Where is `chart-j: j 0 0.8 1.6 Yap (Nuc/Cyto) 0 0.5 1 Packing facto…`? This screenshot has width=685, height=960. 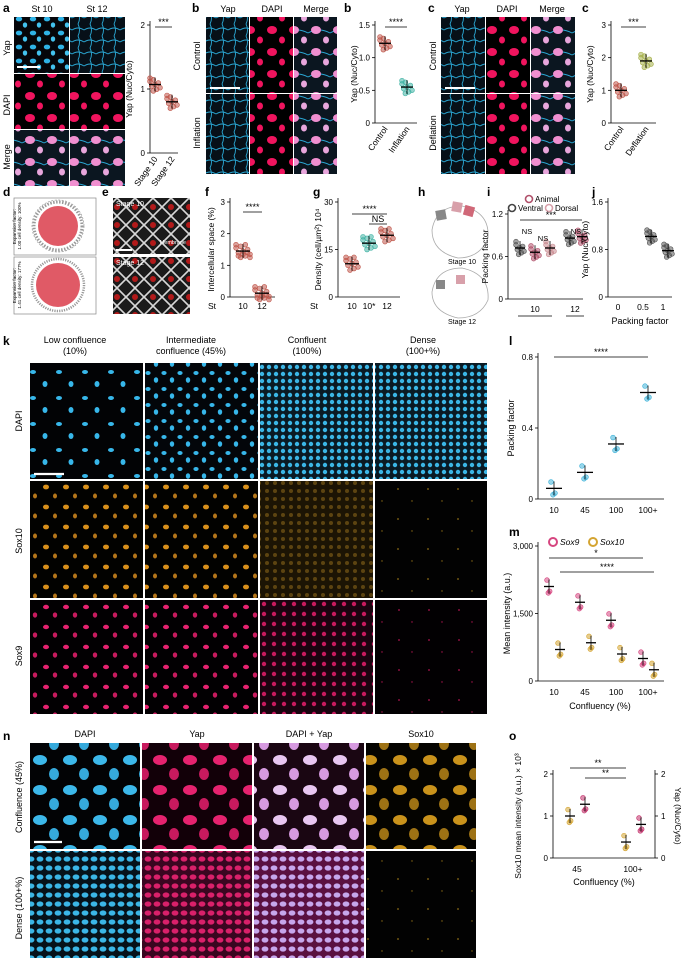 chart-j: j 0 0.8 1.6 Yap (Nuc/Cyto) 0 0.5 1 Packing facto… is located at coordinates (627, 255).